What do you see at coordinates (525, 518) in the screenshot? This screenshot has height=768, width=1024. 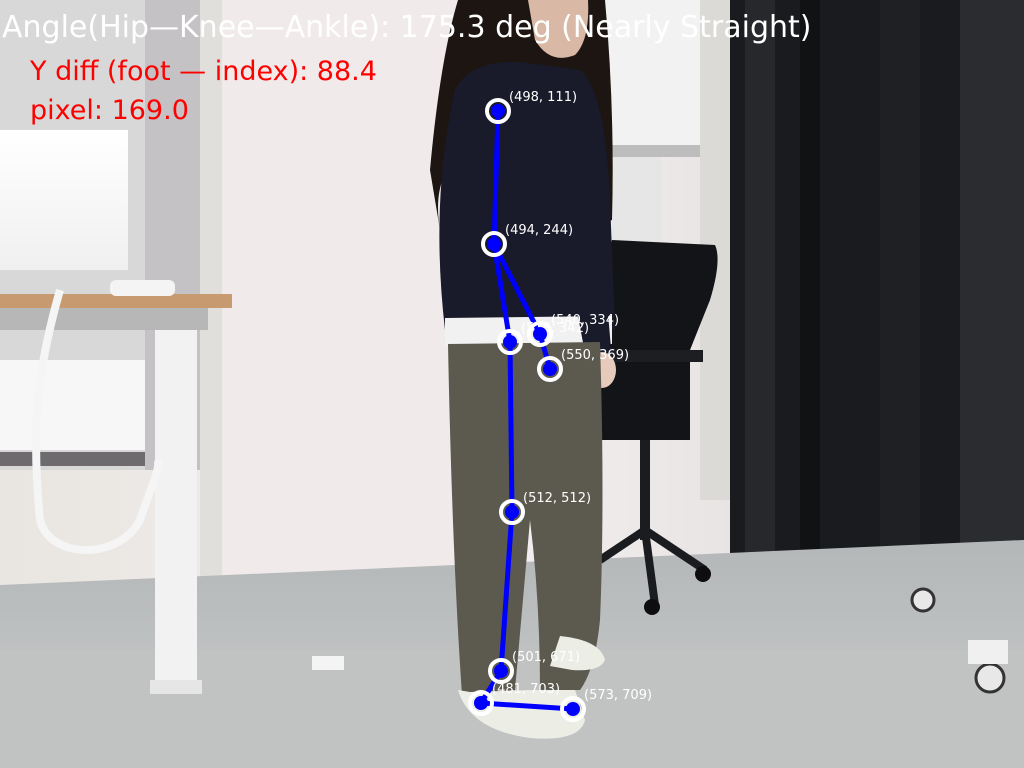 I see `pants` at bounding box center [525, 518].